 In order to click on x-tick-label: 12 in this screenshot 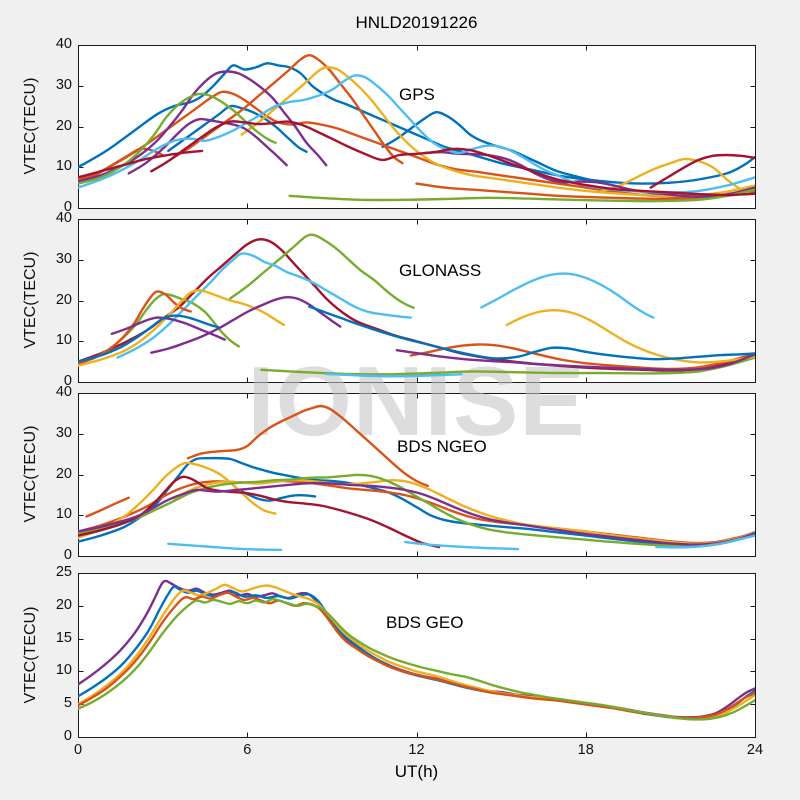, I will do `click(416, 750)`.